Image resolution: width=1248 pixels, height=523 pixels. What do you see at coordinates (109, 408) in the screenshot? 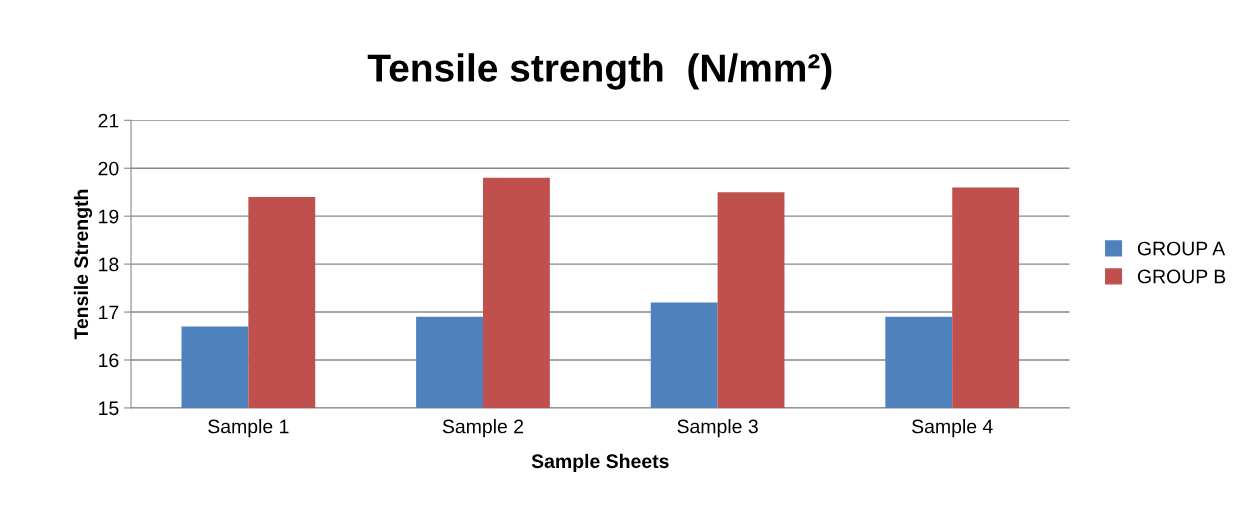
I see `y-tick-label: 15` at bounding box center [109, 408].